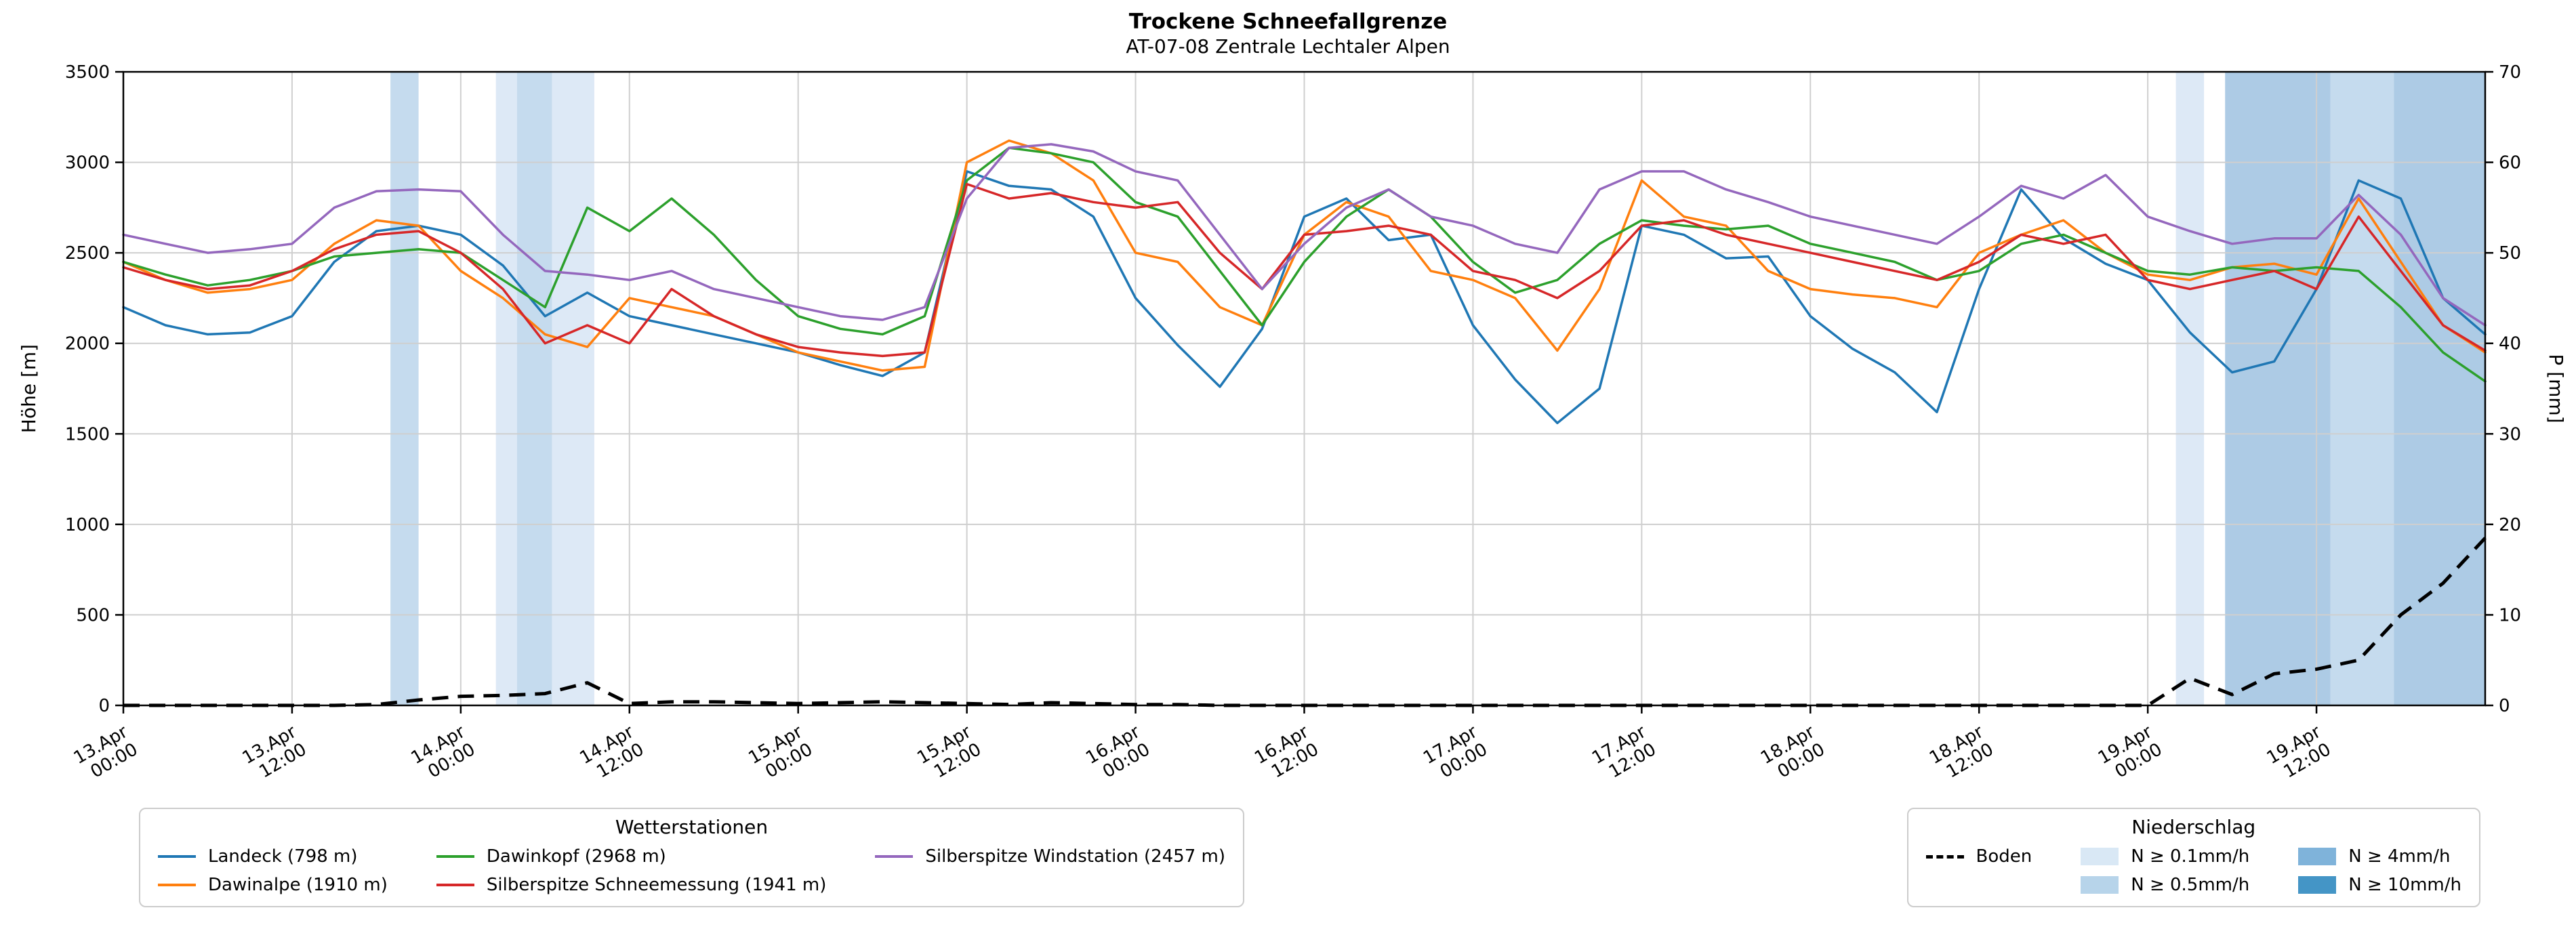 The width and height of the screenshot is (2576, 929). What do you see at coordinates (88, 72) in the screenshot?
I see `svg-text: 3500` at bounding box center [88, 72].